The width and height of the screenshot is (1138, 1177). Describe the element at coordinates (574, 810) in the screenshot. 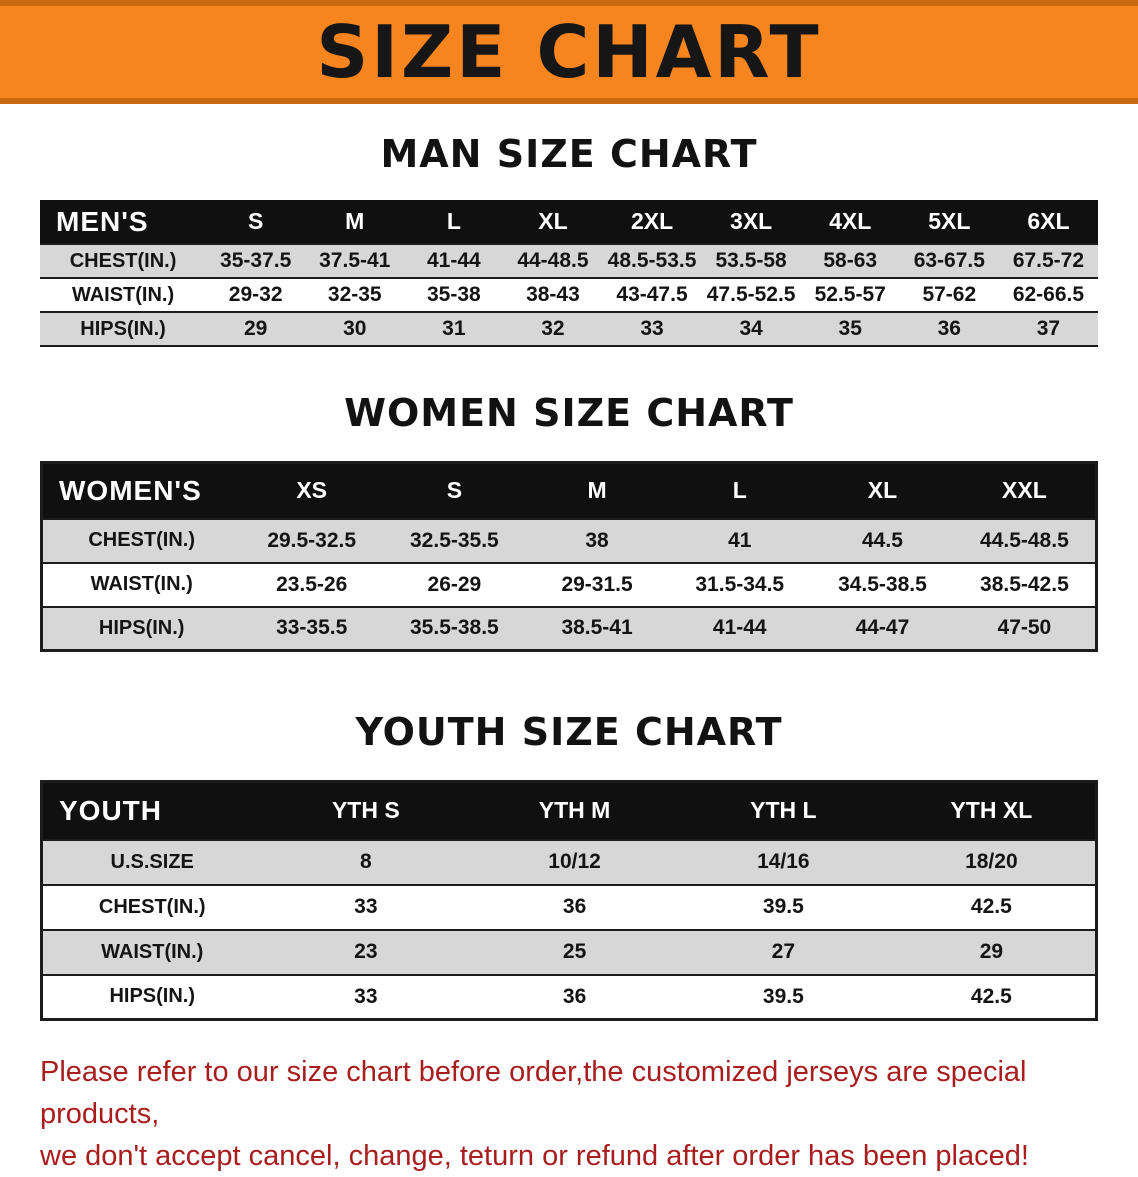

I see `size-header-cell: YTH M` at that location.